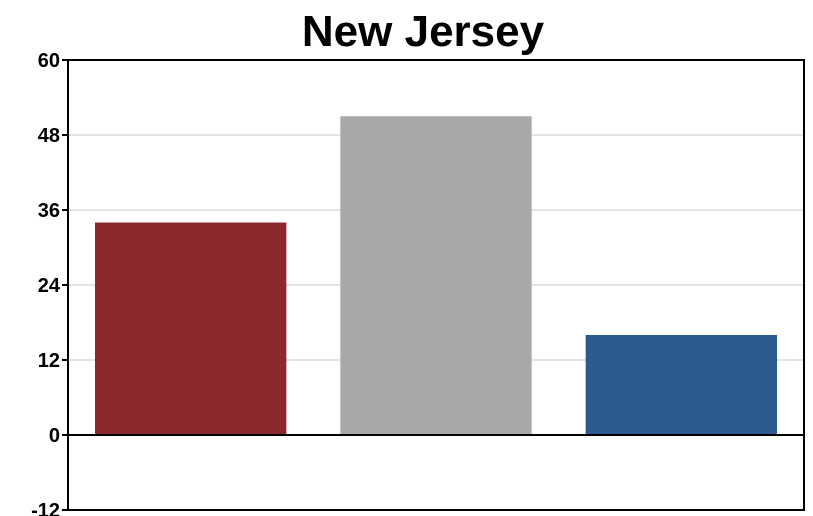 Image resolution: width=813 pixels, height=516 pixels. What do you see at coordinates (54, 436) in the screenshot?
I see `y-tick-label: 0` at bounding box center [54, 436].